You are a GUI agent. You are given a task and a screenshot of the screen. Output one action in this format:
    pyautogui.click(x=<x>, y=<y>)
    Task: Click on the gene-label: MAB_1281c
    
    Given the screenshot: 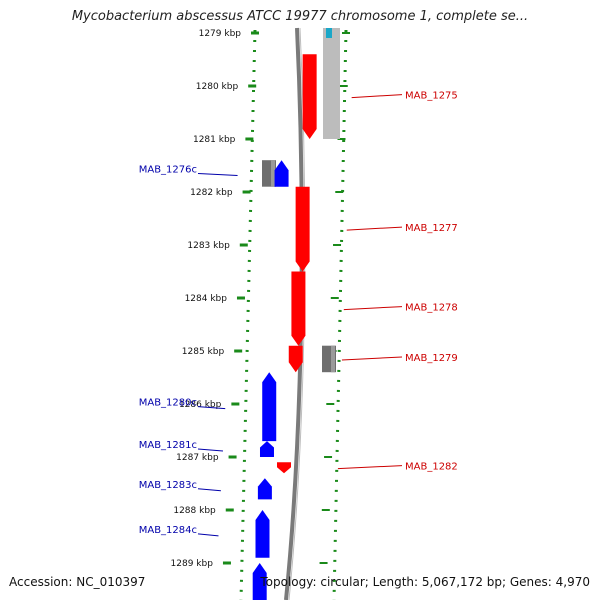 What is the action you would take?
    pyautogui.click(x=168, y=445)
    